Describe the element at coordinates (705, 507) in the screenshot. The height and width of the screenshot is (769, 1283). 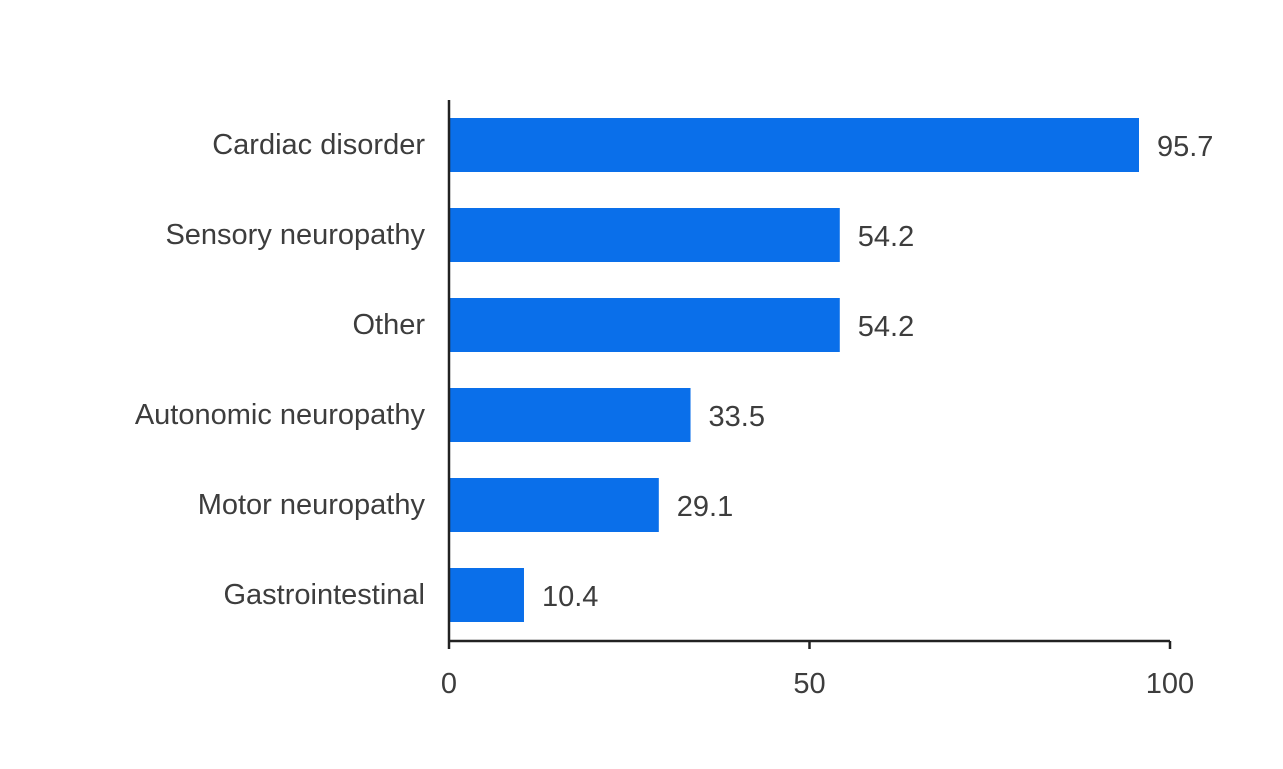
I see `value-label-motor-neuropathy: 29.1` at that location.